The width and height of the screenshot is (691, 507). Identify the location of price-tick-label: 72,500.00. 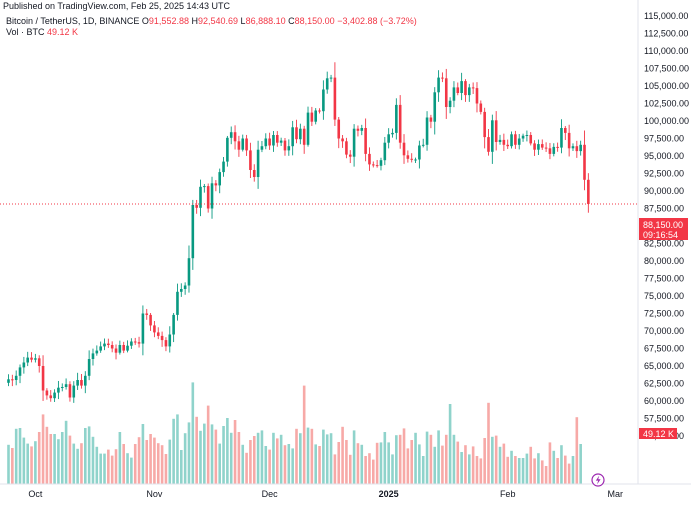
(664, 314).